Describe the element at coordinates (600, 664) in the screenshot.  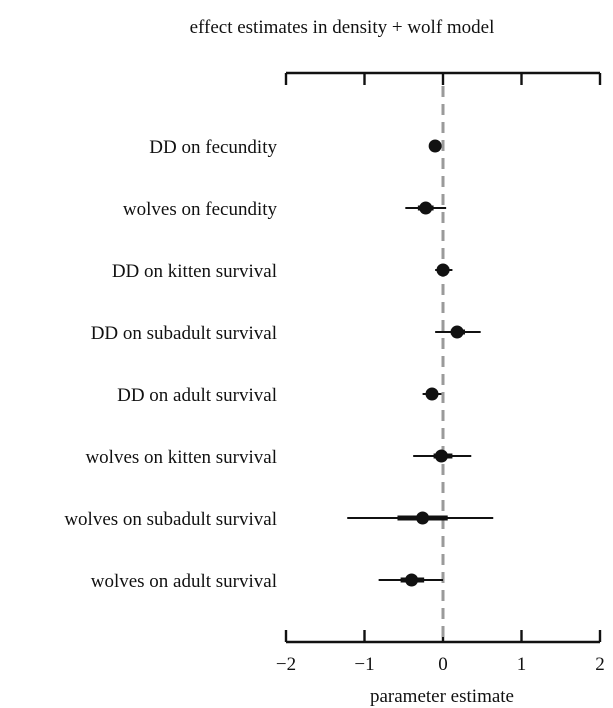
I see `x-tick-label: 2` at that location.